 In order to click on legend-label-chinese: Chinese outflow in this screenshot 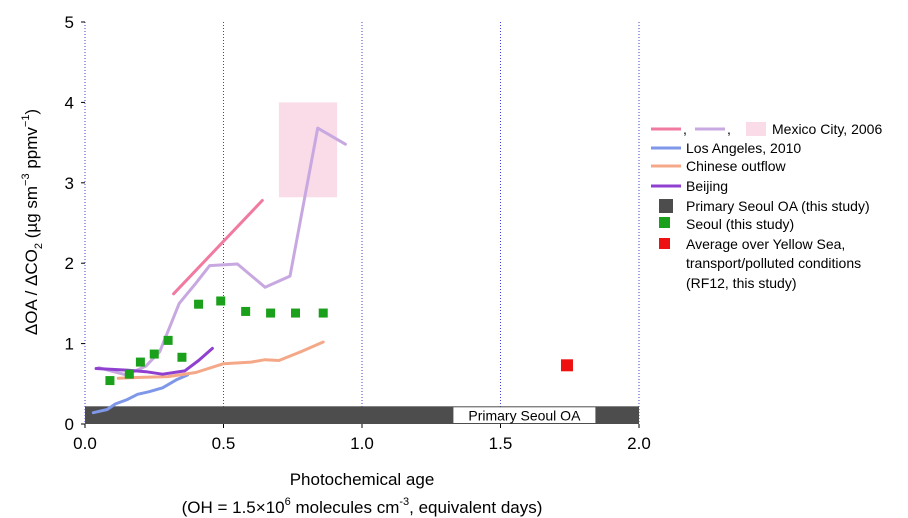, I will do `click(736, 166)`.